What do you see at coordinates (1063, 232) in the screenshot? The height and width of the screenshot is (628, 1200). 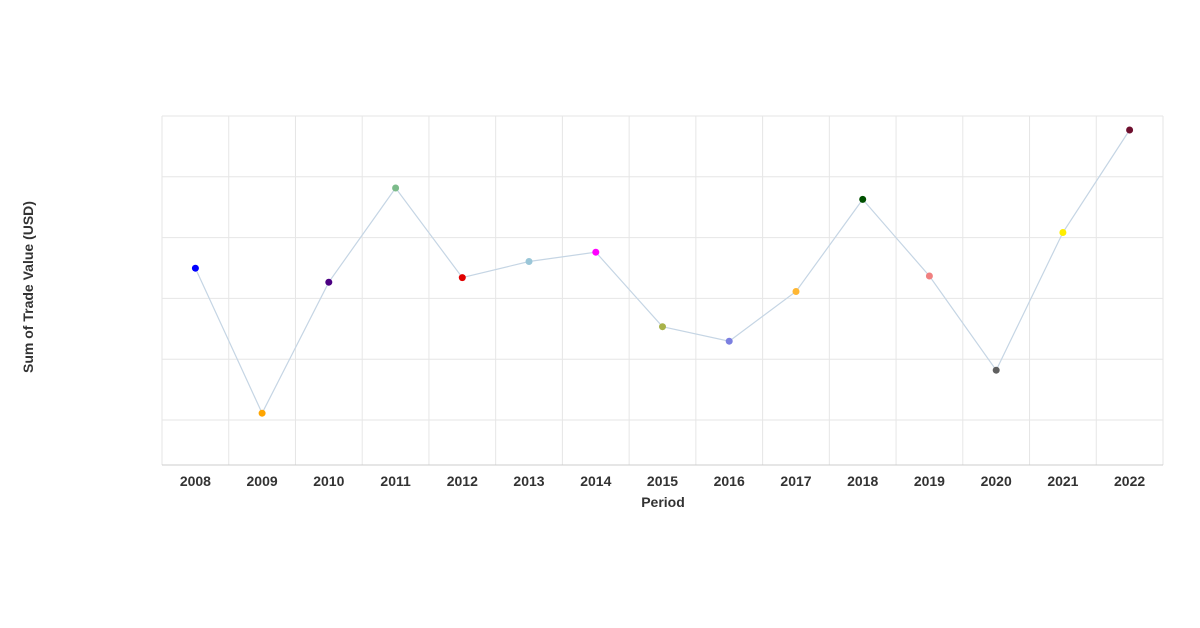 I see `data-point-2021` at bounding box center [1063, 232].